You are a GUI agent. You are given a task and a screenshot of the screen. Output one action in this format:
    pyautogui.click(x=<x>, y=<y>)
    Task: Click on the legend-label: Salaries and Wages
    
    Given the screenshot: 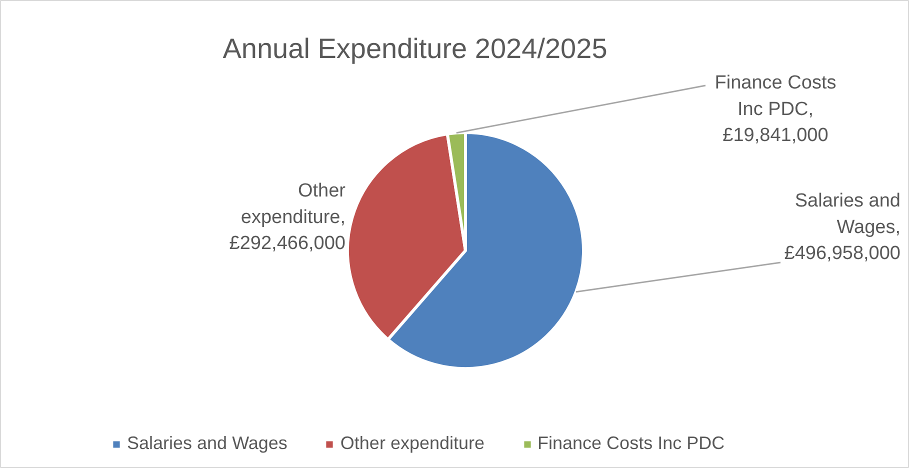 What is the action you would take?
    pyautogui.click(x=207, y=443)
    